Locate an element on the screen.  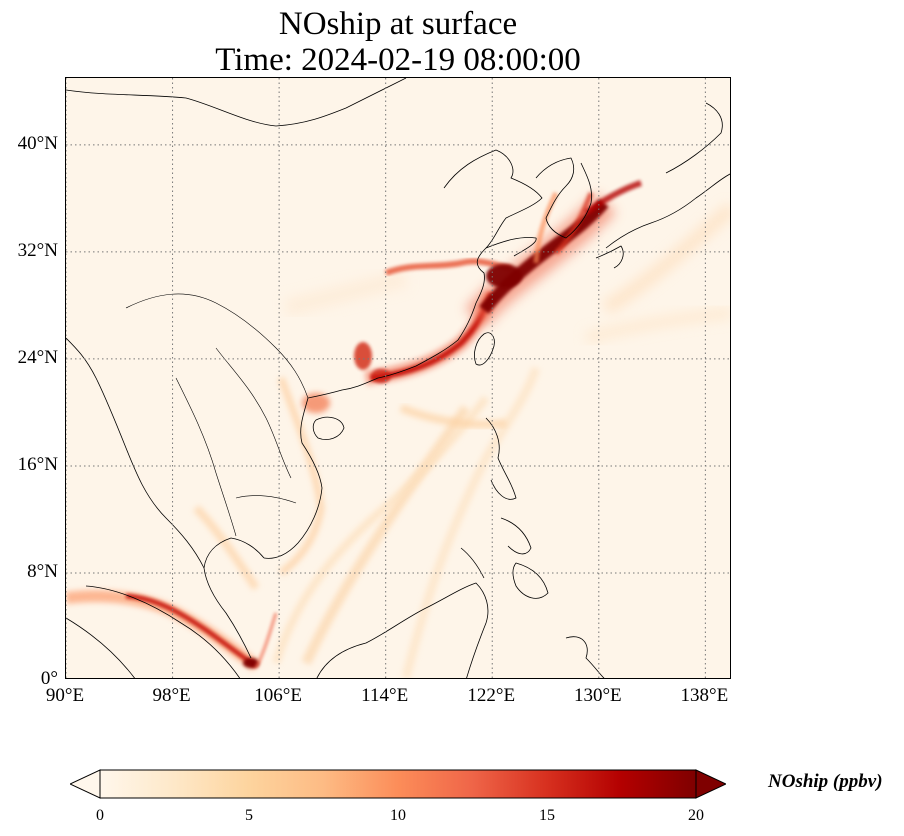
plume-bohai-branch is located at coordinates (546, 227).